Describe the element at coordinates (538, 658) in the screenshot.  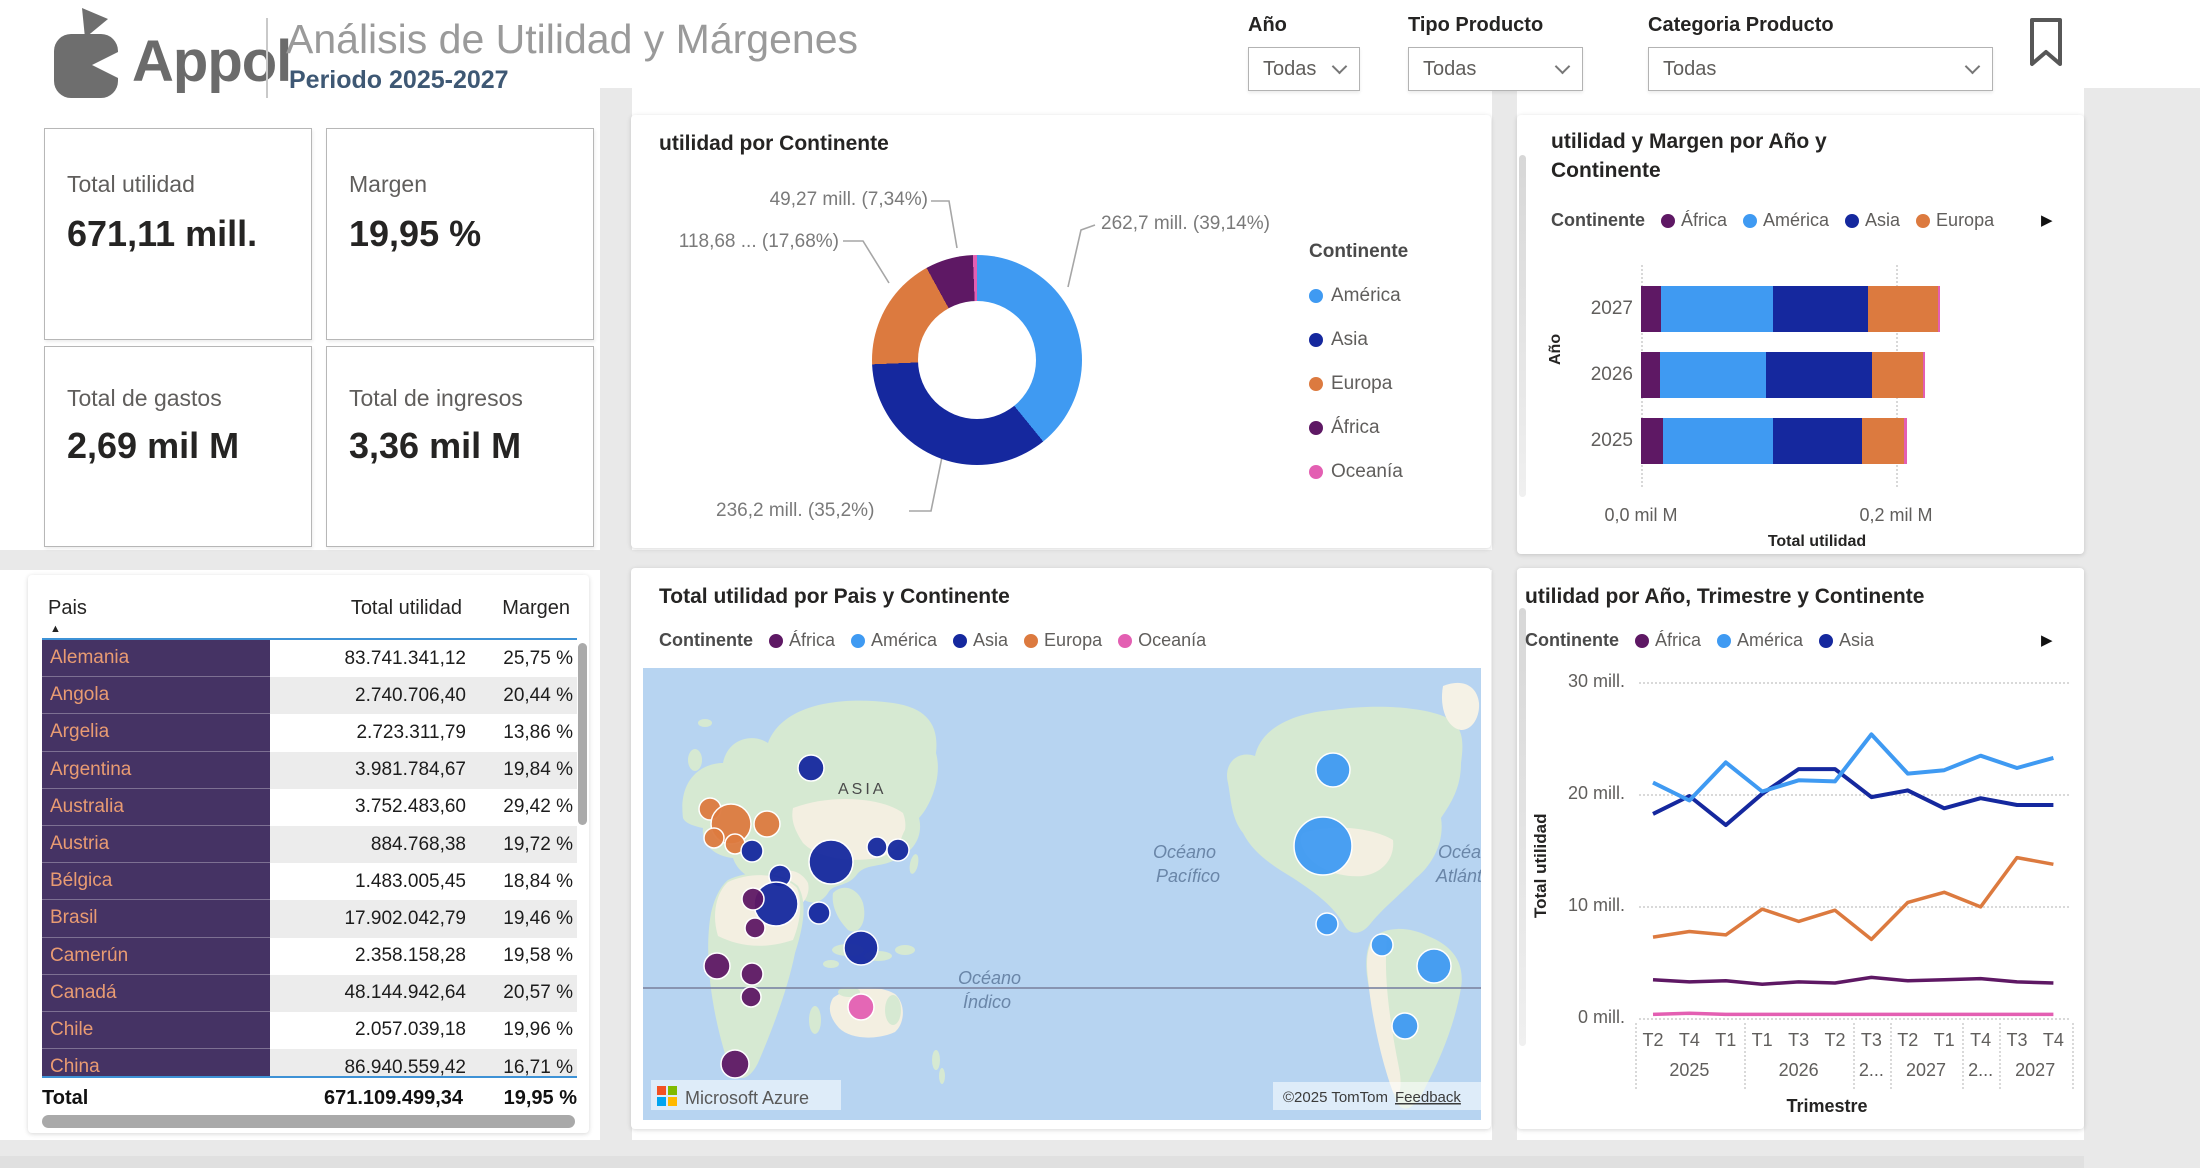
I see `cell-margen: 25,75 %` at that location.